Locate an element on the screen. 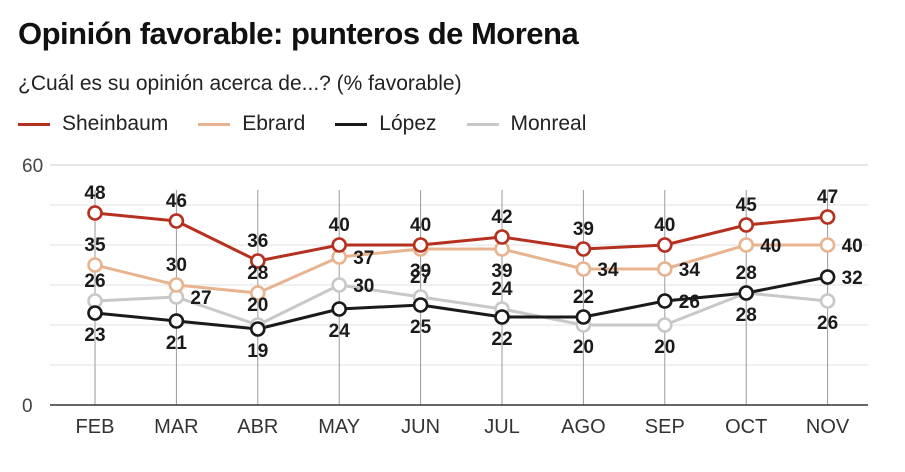 This screenshot has width=905, height=472. x-tick-label-jun: JUN is located at coordinates (420, 427).